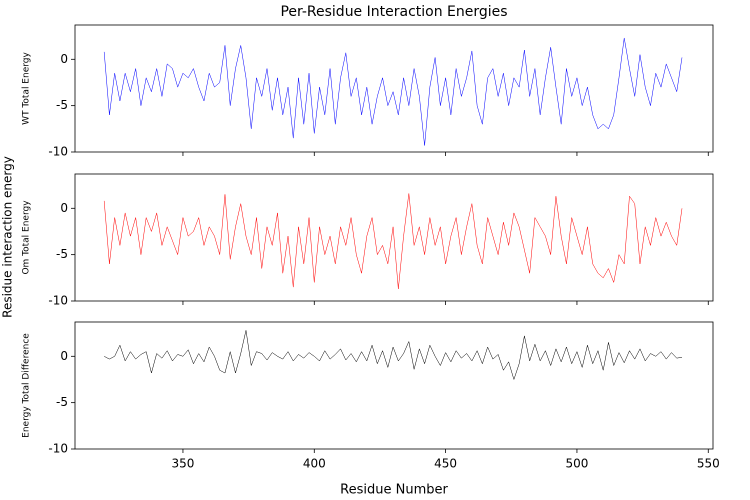 Image resolution: width=750 pixels, height=500 pixels. I want to click on y-axis-label: Energy Total Difference, so click(27, 385).